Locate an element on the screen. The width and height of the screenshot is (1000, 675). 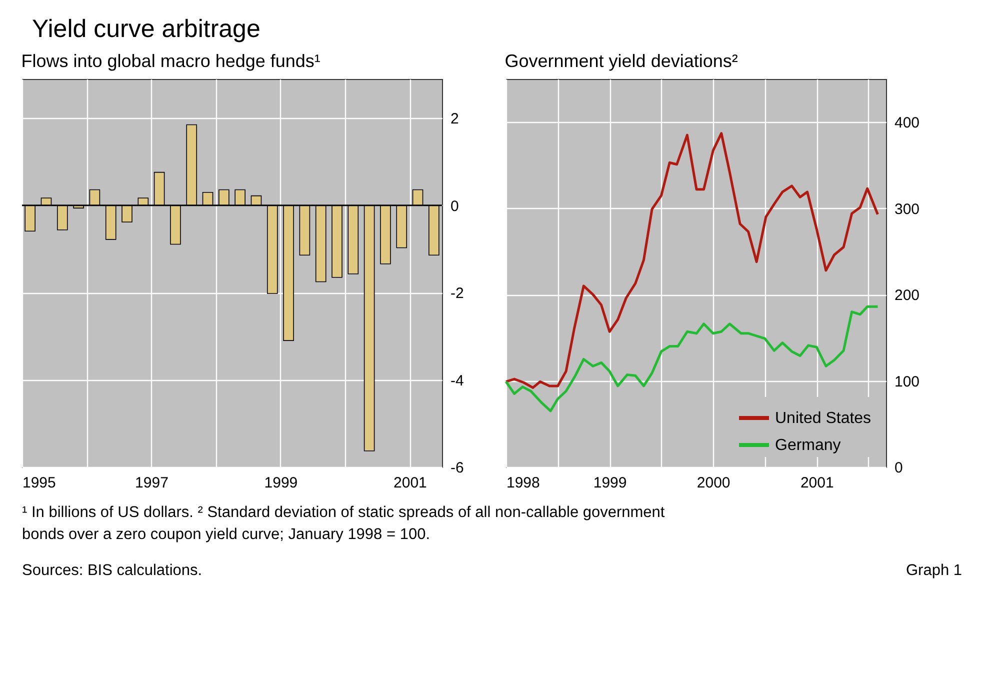
x-tick-label: 1997 is located at coordinates (151, 483).